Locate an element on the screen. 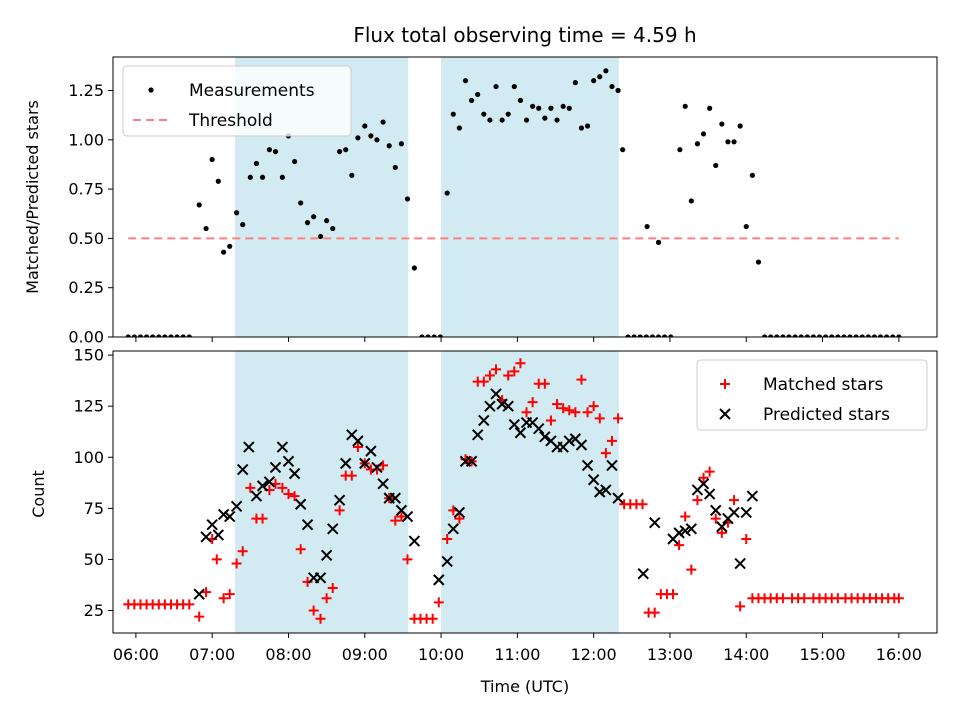  top-ytick-label-1: 0.25 is located at coordinates (86, 287).